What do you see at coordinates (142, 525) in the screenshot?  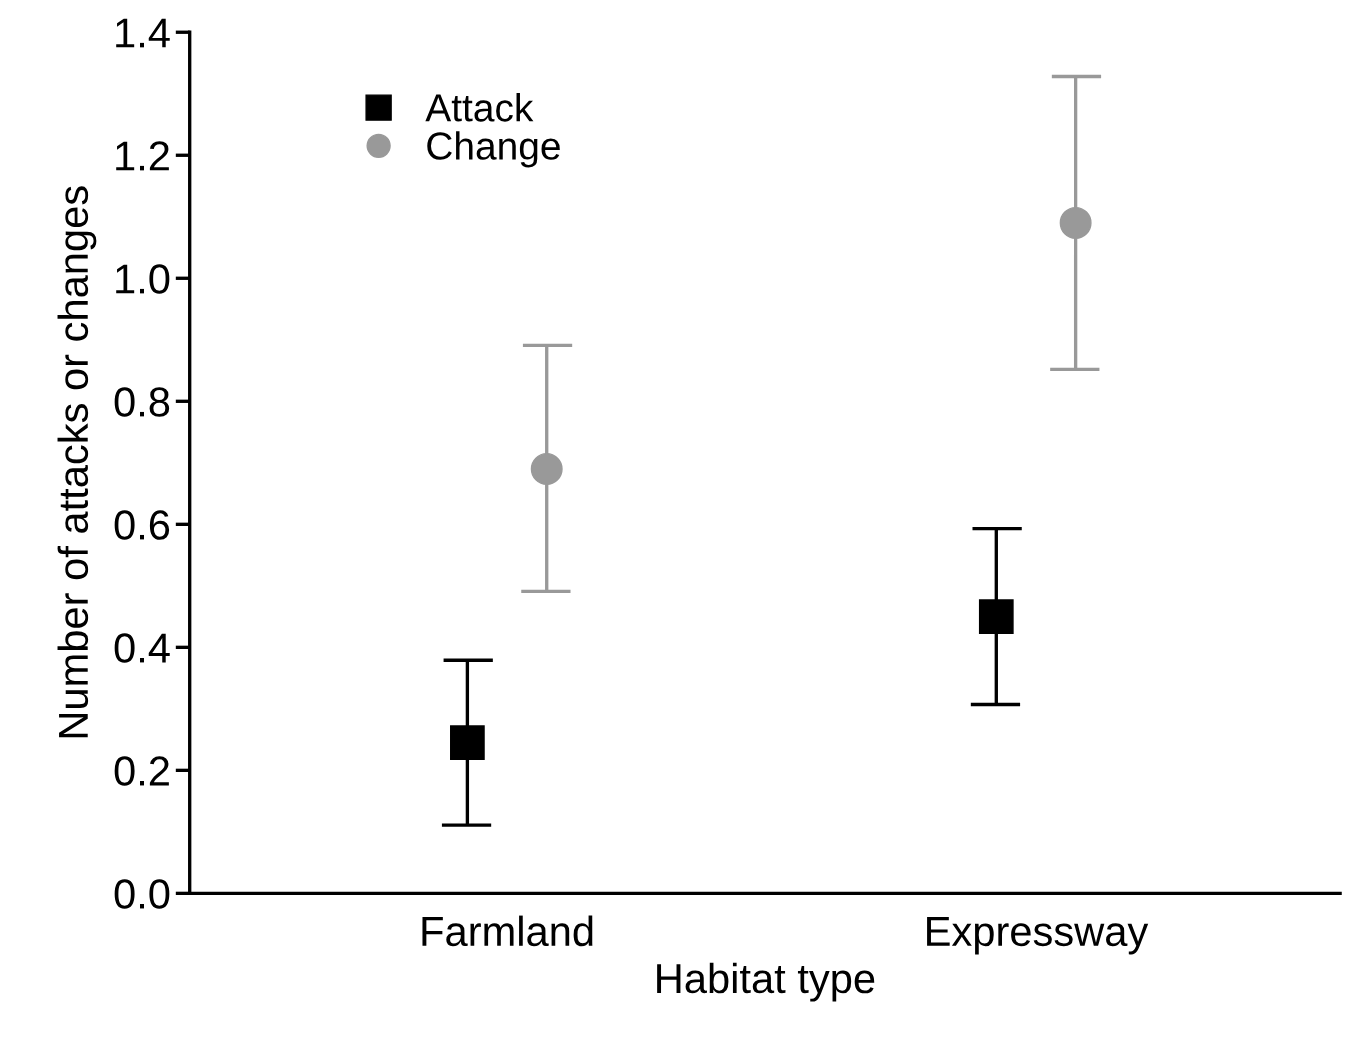 I see `y-tick-label: 0.6` at bounding box center [142, 525].